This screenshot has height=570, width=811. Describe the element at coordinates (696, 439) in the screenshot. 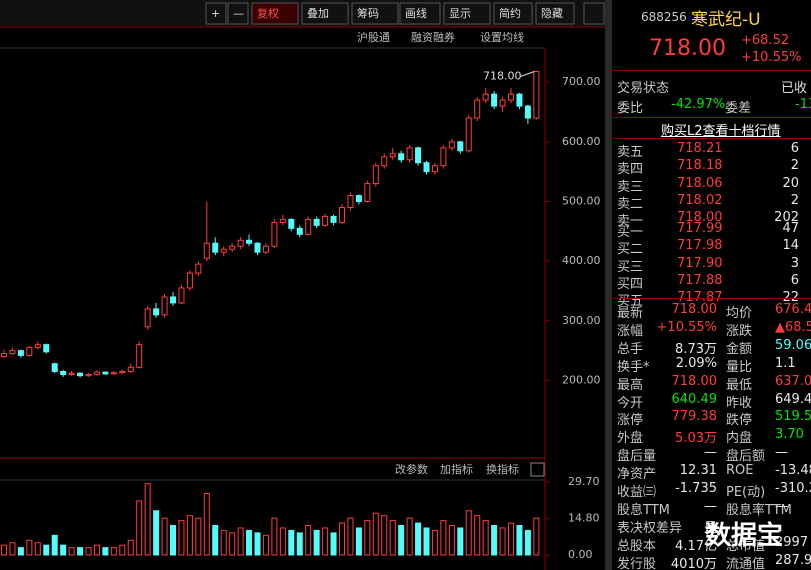

I see `stat-value: 5.03万` at that location.